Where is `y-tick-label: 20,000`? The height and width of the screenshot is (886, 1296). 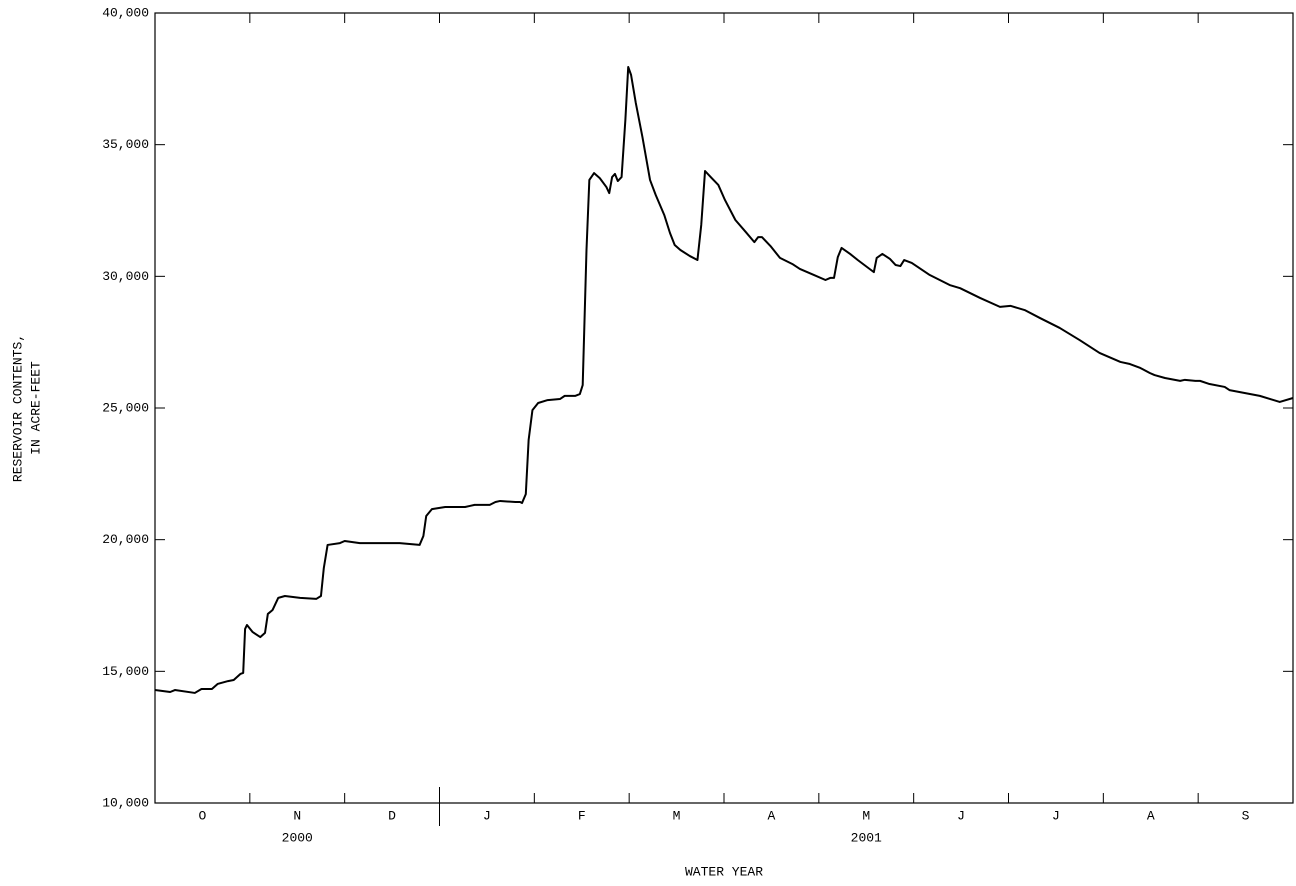 y-tick-label: 20,000 is located at coordinates (125, 539).